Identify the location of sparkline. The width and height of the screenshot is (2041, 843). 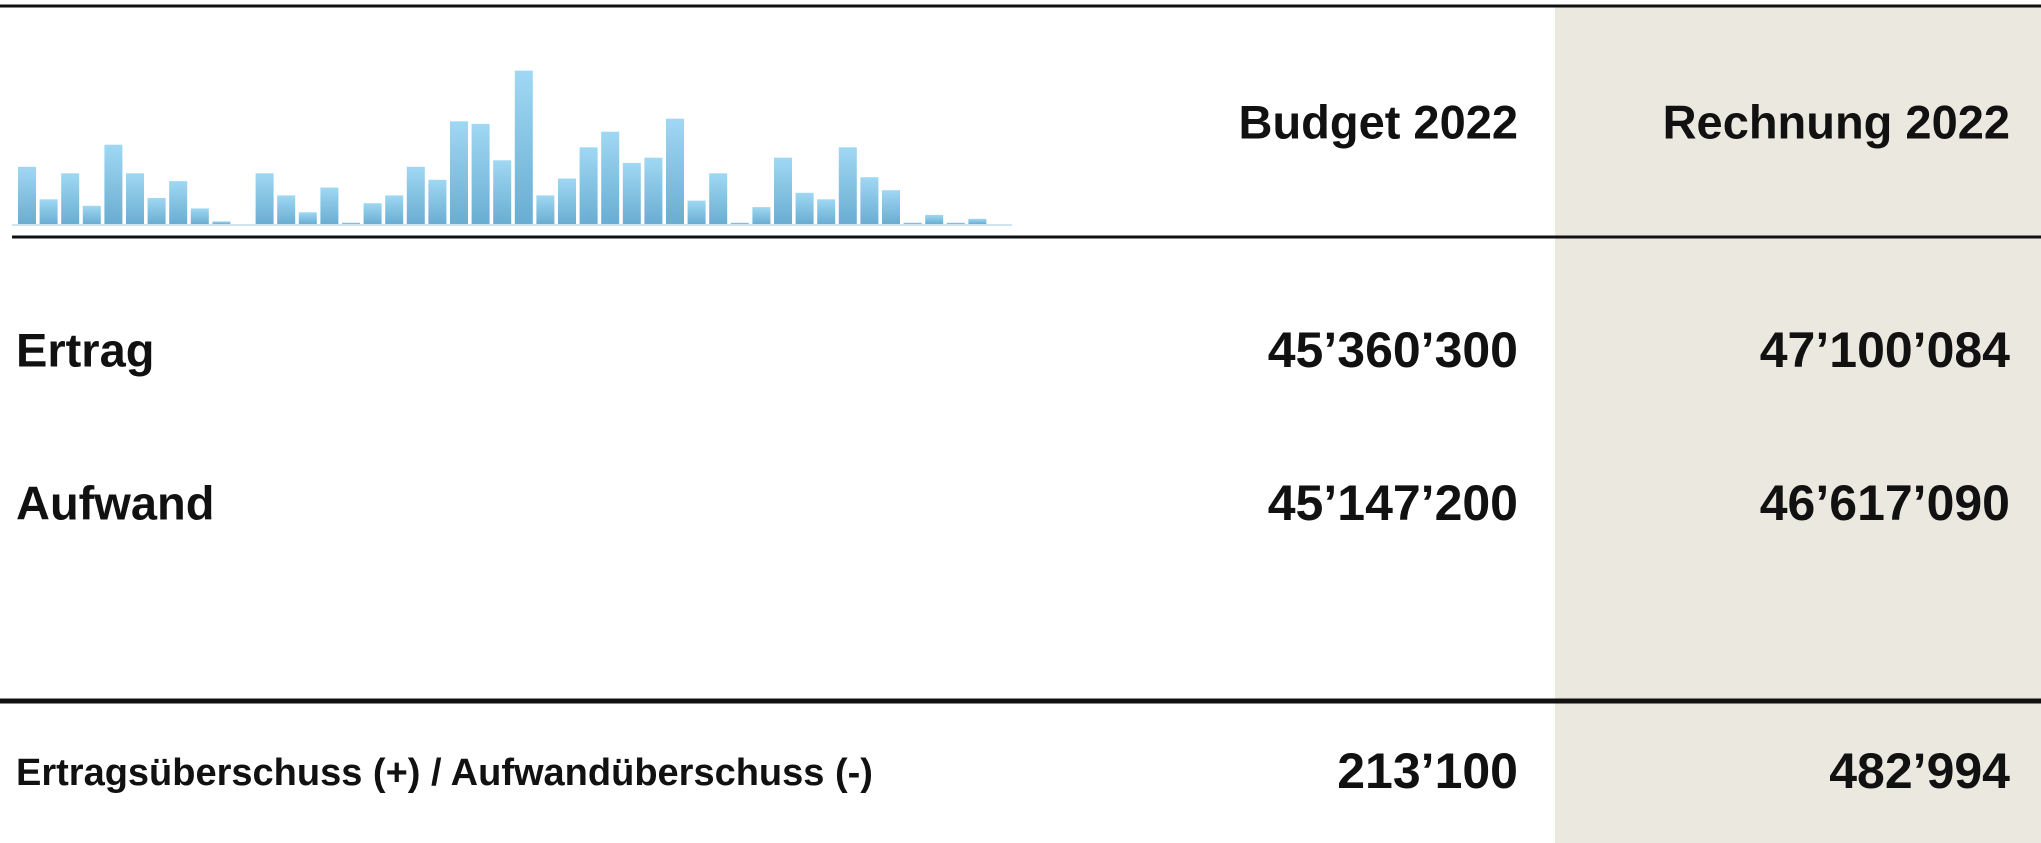
(502, 147).